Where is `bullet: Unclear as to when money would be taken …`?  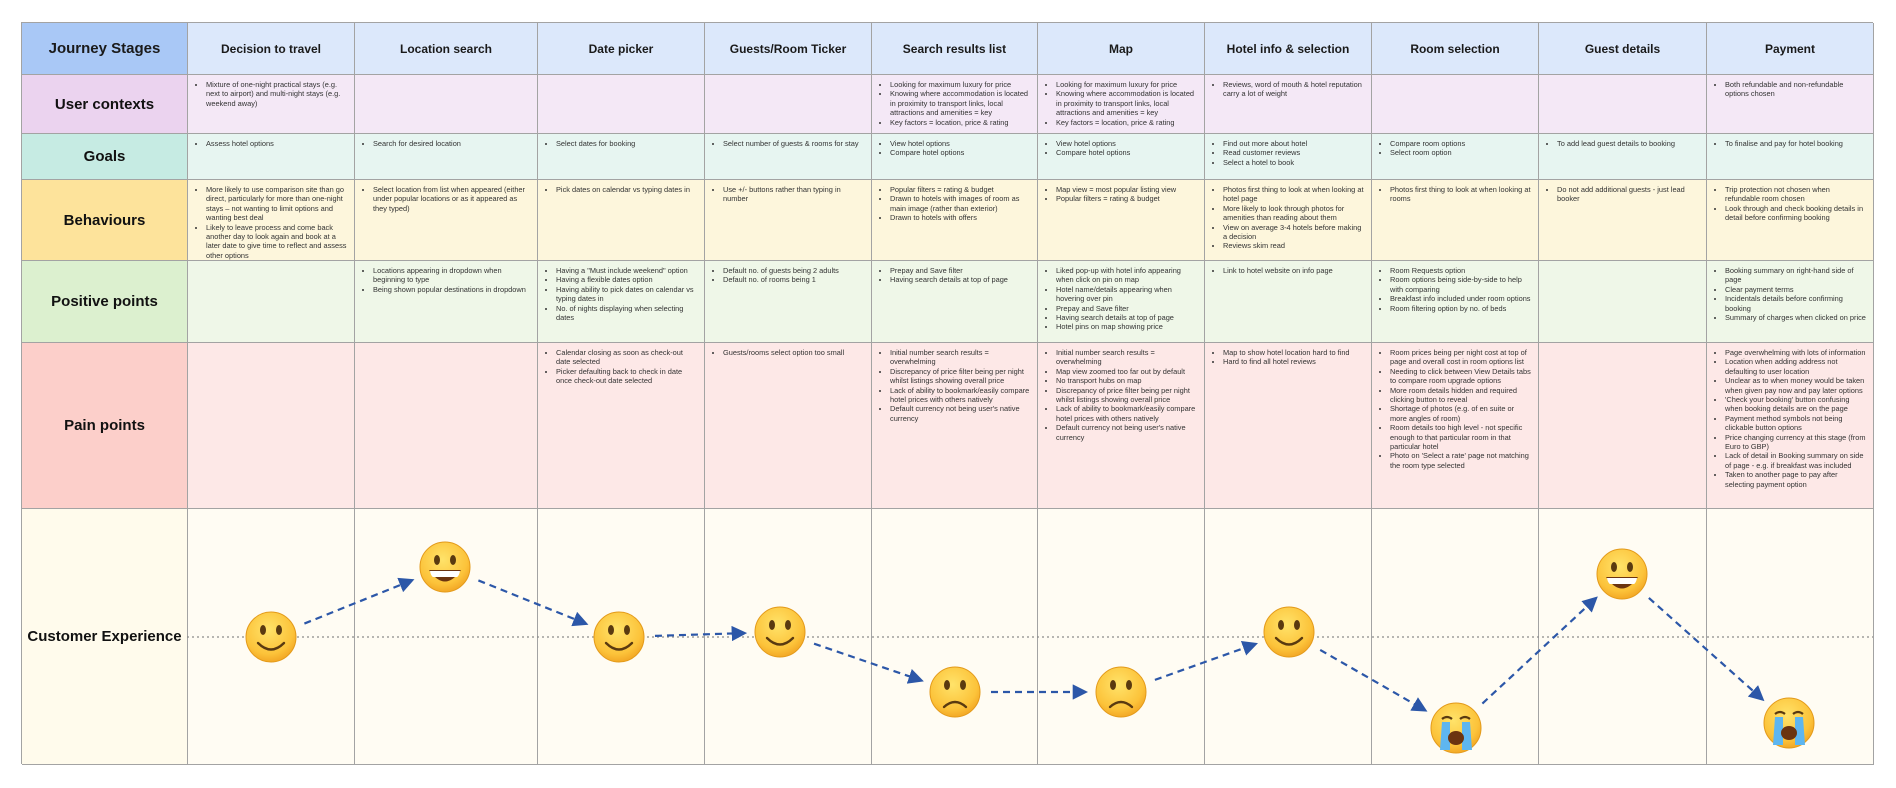
bullet: Unclear as to when money would be taken … is located at coordinates (1795, 385).